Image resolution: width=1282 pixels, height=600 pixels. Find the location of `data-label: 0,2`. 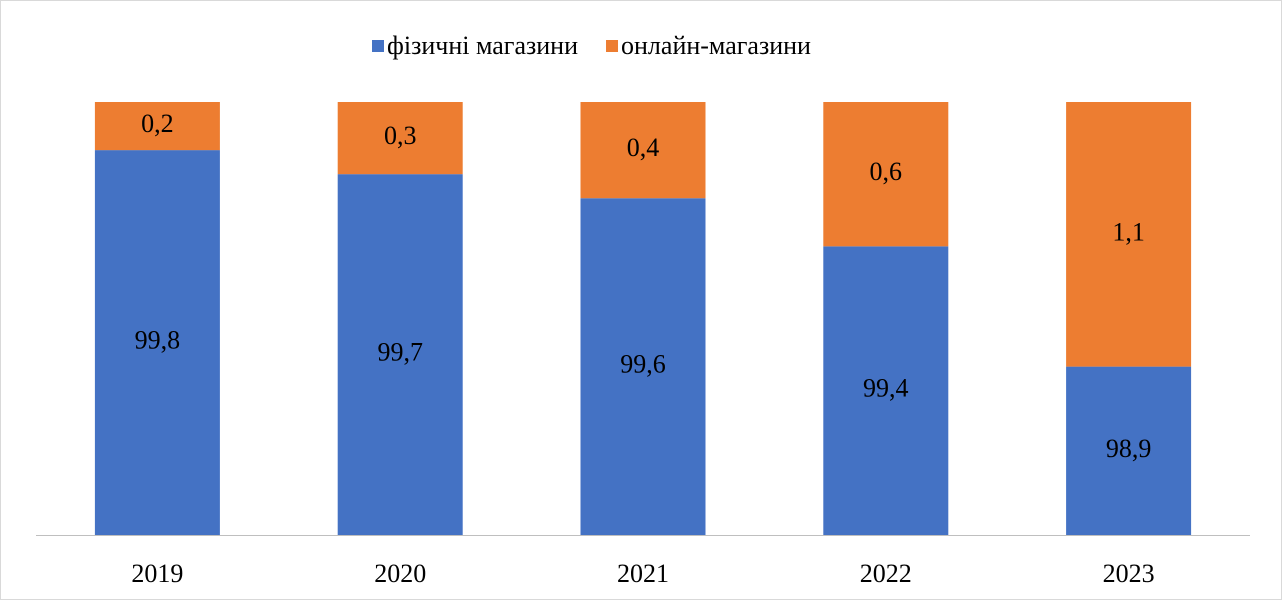

data-label: 0,2 is located at coordinates (157, 123).